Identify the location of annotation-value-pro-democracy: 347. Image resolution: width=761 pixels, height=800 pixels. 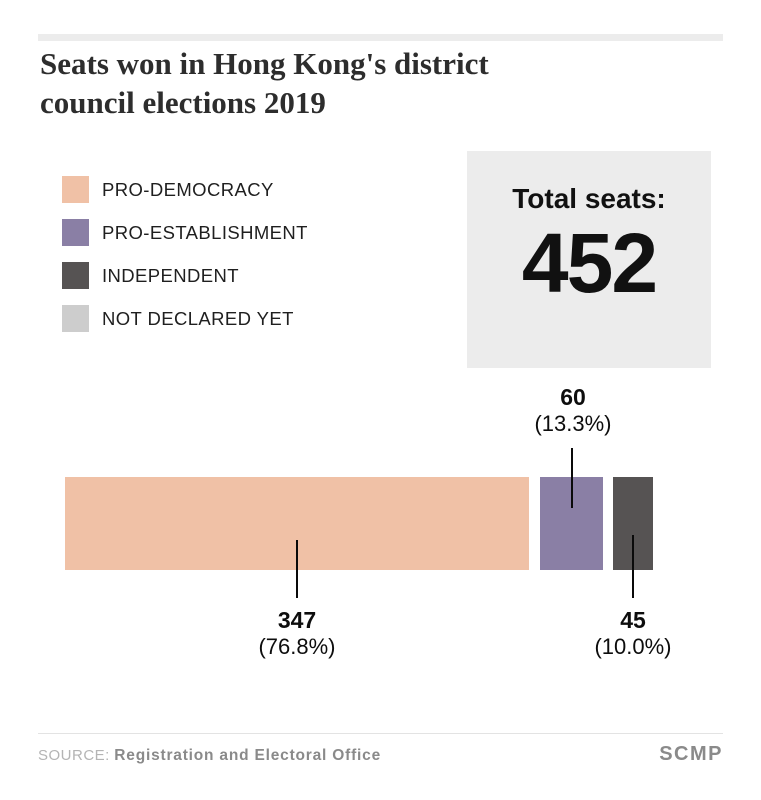
(297, 620).